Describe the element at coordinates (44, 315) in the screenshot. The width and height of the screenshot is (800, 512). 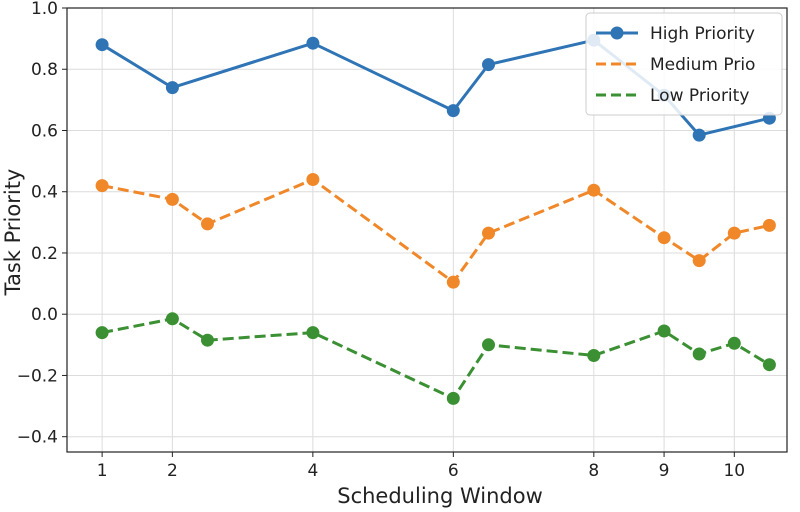
I see `y-tick-label: 0.0` at that location.